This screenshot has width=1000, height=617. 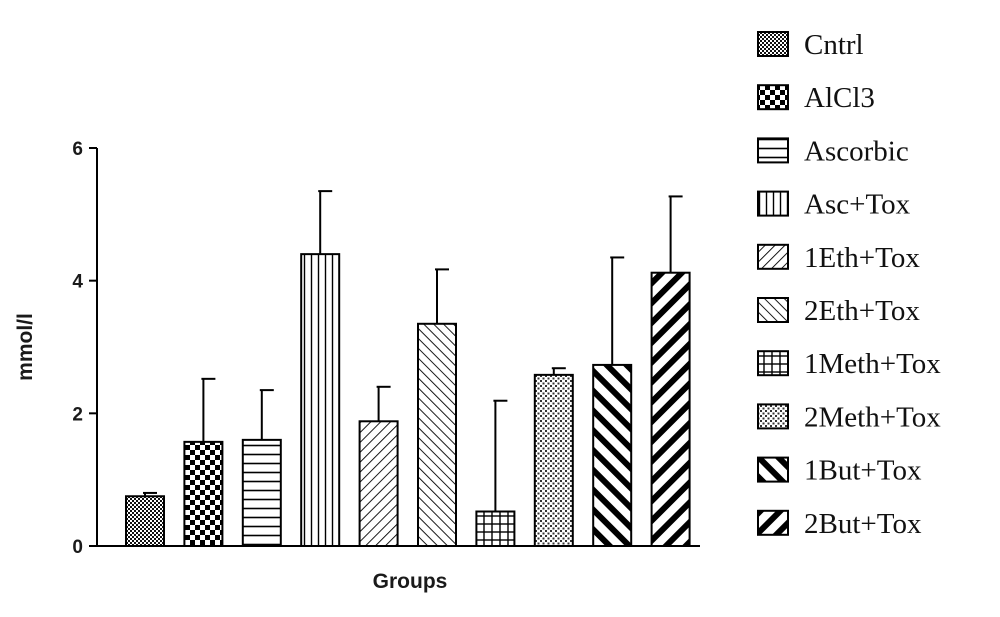 What do you see at coordinates (857, 205) in the screenshot?
I see `legend-label: Asc+Tox` at bounding box center [857, 205].